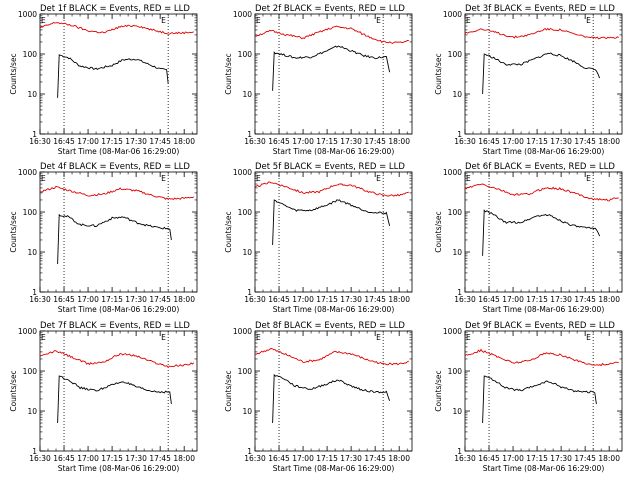  I want to click on panel-title: Det 6f BLACK = Events, RED = LLD, so click(540, 167).